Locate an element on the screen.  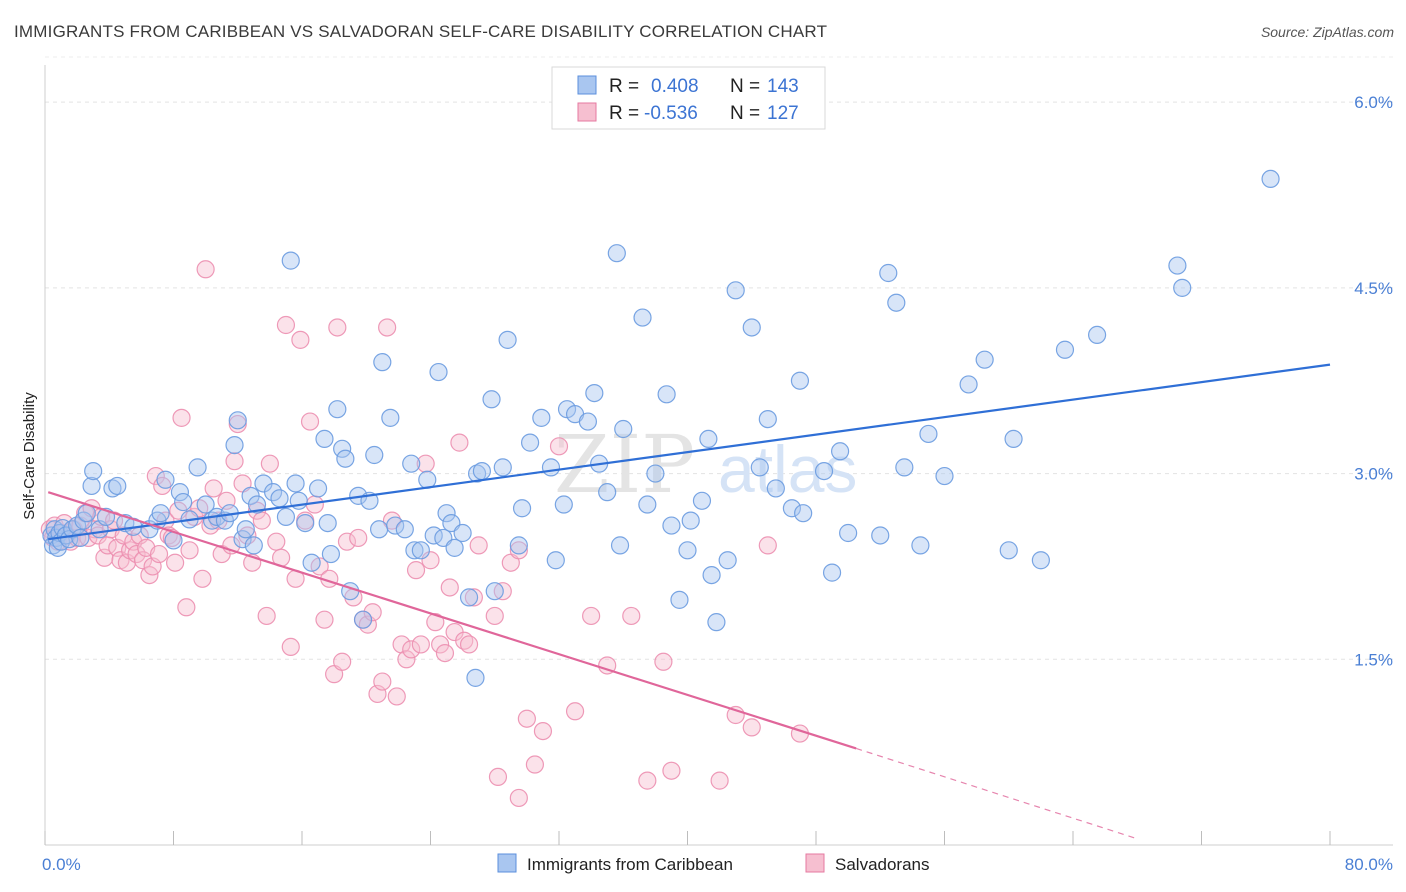
stats-swatch-blue is located at coordinates (587, 85).